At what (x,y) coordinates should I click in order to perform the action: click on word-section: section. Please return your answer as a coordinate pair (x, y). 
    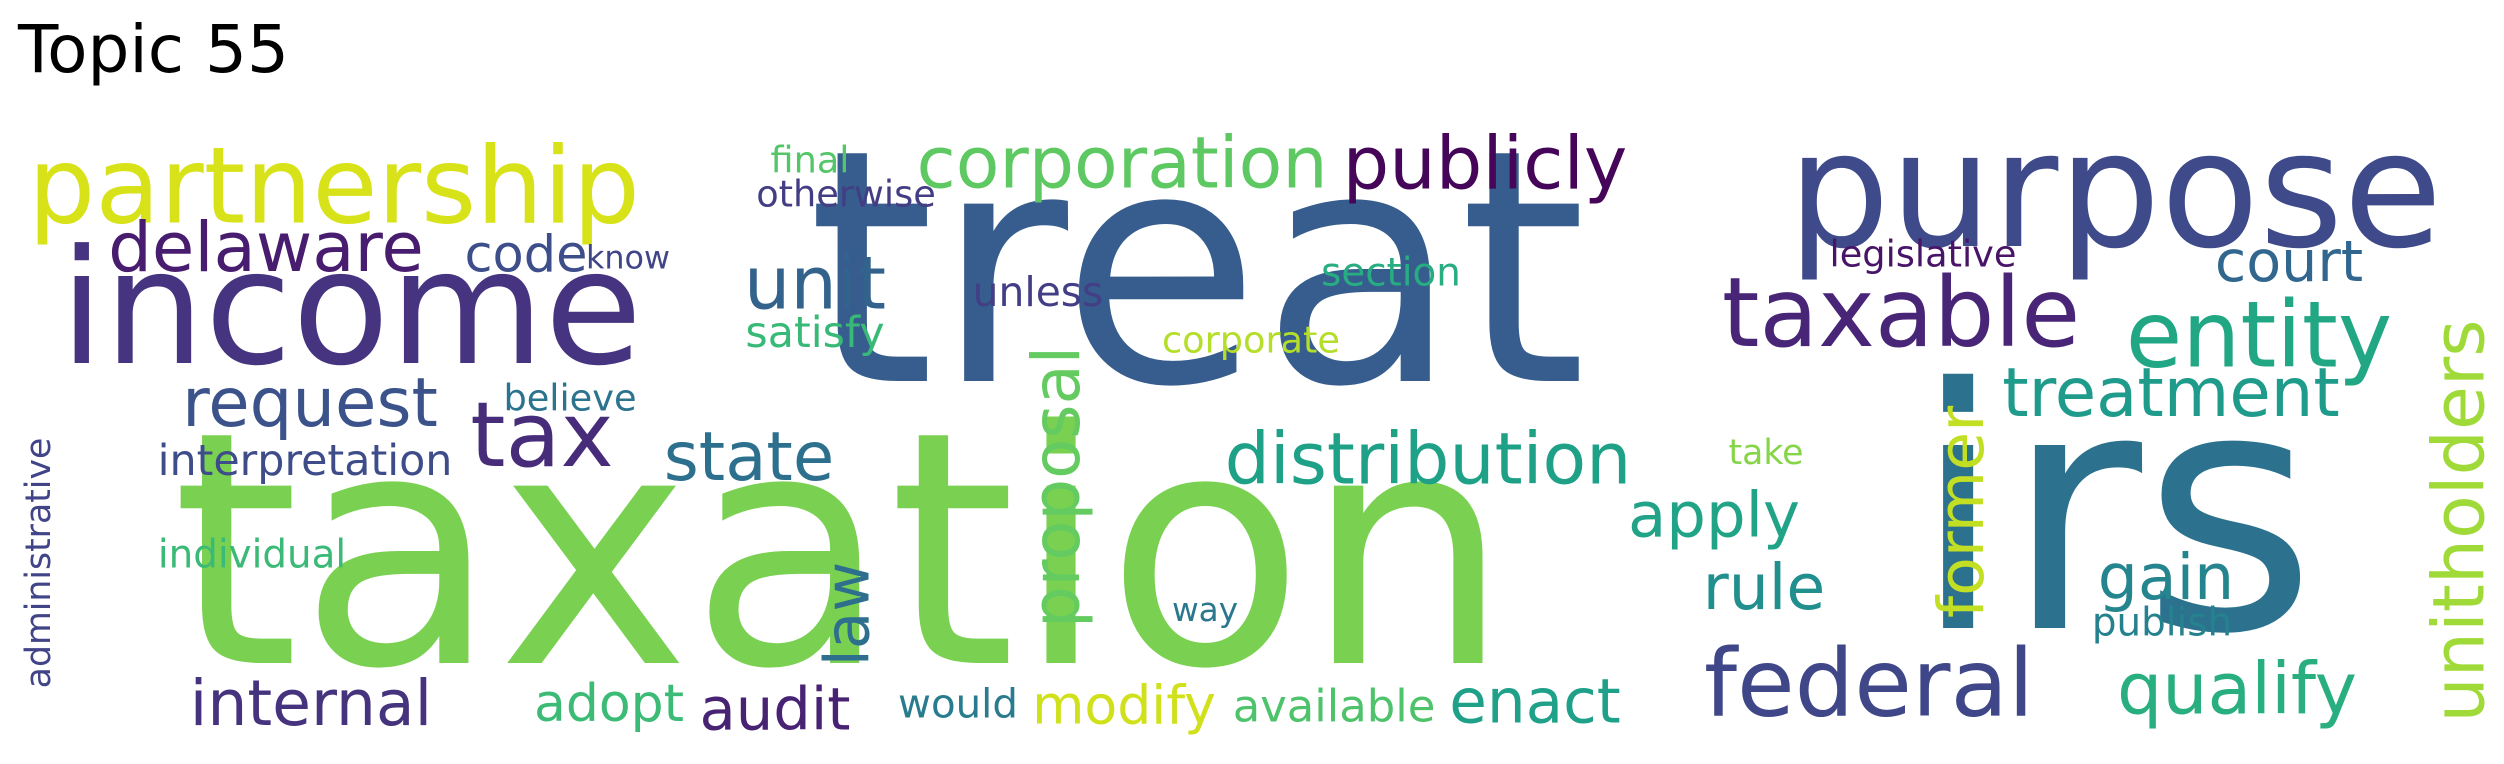
    Looking at the image, I should click on (1391, 273).